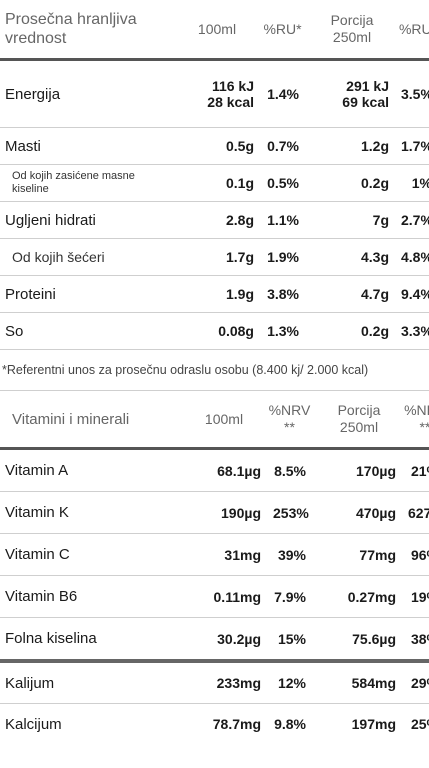 The image size is (429, 768). What do you see at coordinates (282, 30) in the screenshot?
I see `nutrition-header-ru: %RU*` at bounding box center [282, 30].